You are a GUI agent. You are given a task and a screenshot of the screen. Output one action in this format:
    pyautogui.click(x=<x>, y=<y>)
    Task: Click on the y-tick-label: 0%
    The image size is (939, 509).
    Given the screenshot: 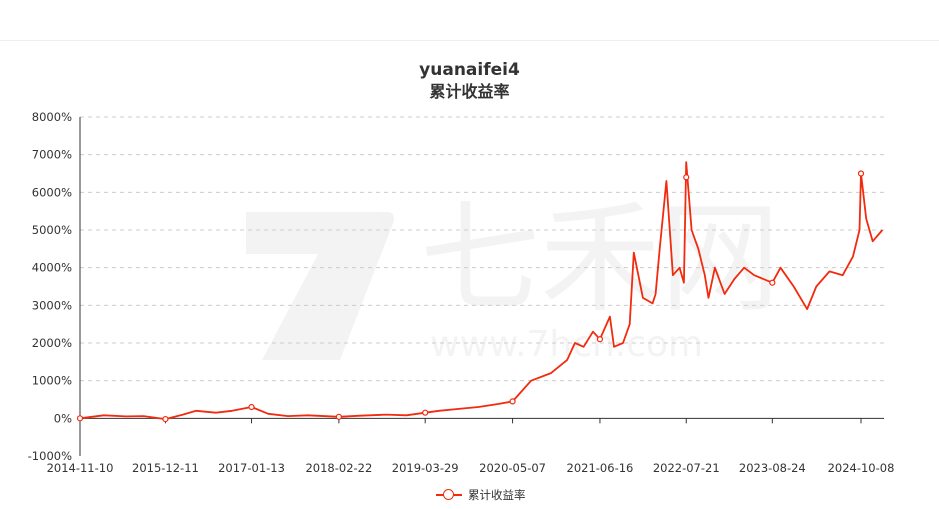 What is the action you would take?
    pyautogui.click(x=63, y=418)
    